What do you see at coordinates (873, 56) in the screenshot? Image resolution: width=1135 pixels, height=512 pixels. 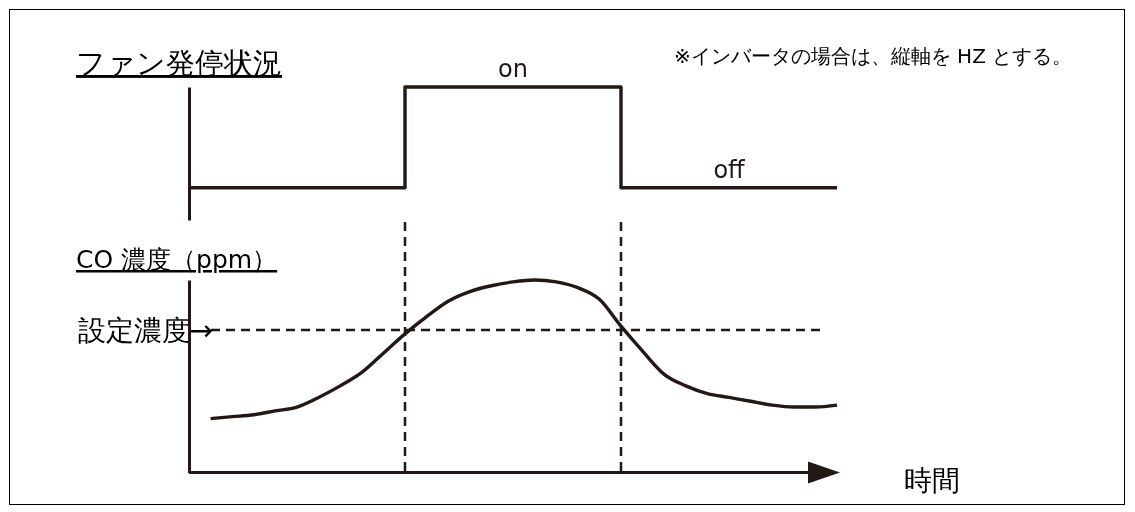 I see `text: ※インバータの場合は、縦軸を HZ とする。` at bounding box center [873, 56].